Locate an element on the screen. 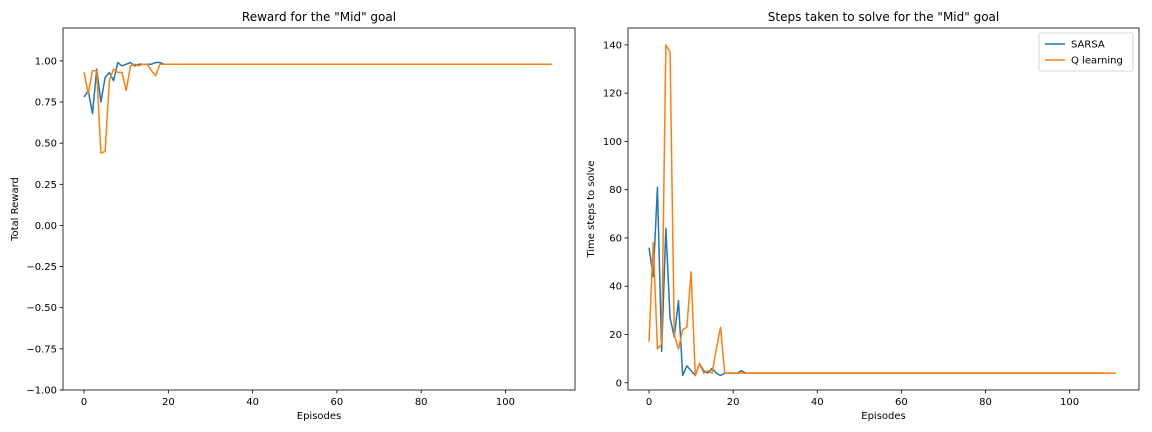 The height and width of the screenshot is (432, 1152). y-tick-label: 20 is located at coordinates (615, 335).